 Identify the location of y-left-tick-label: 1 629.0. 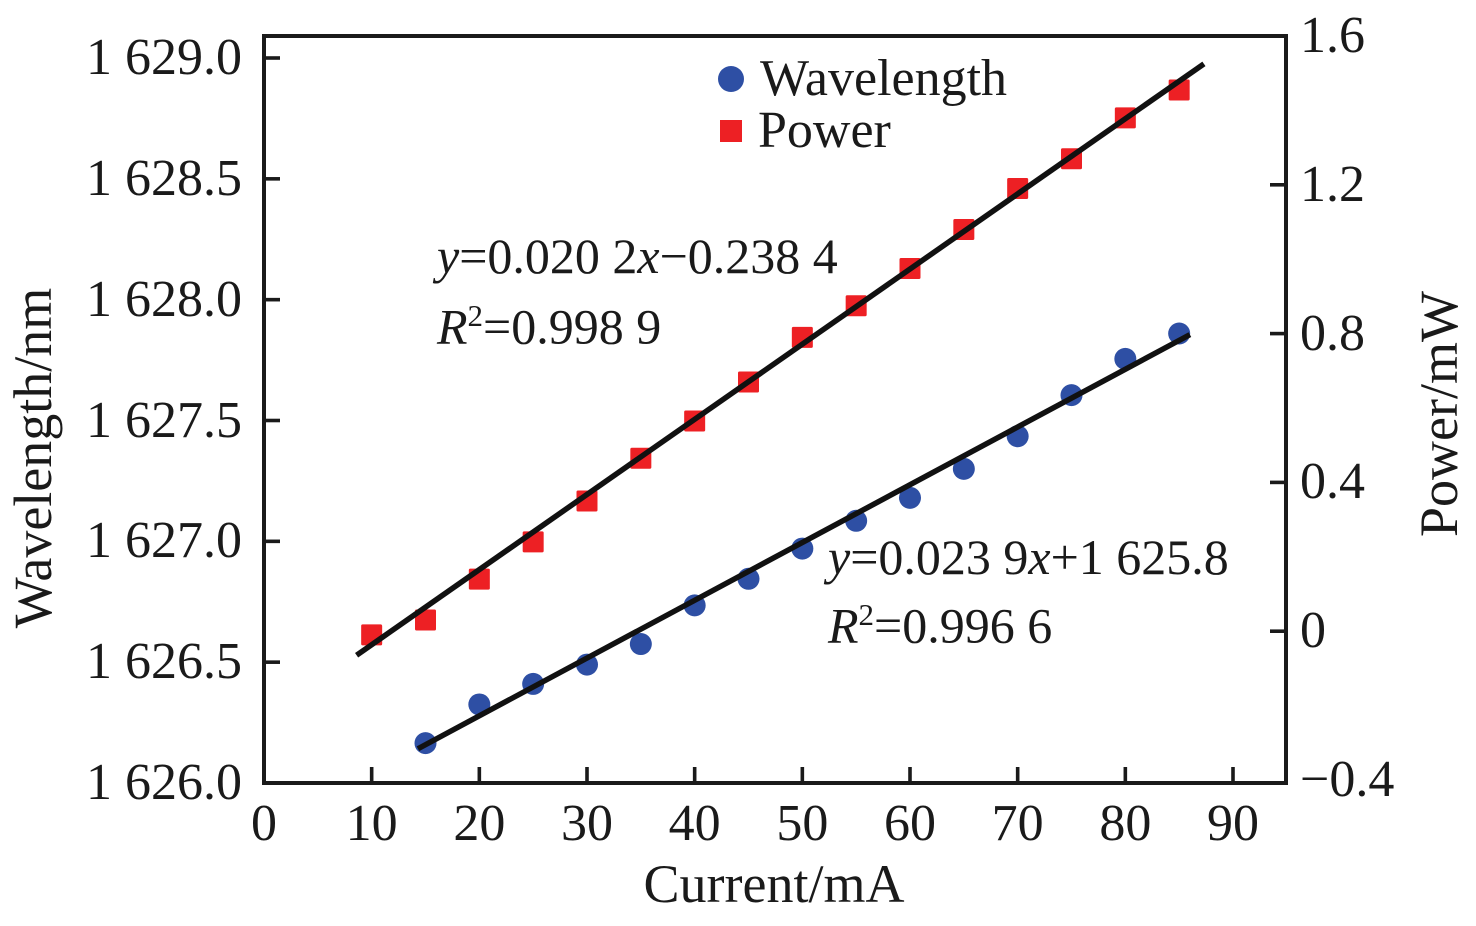
(164, 57).